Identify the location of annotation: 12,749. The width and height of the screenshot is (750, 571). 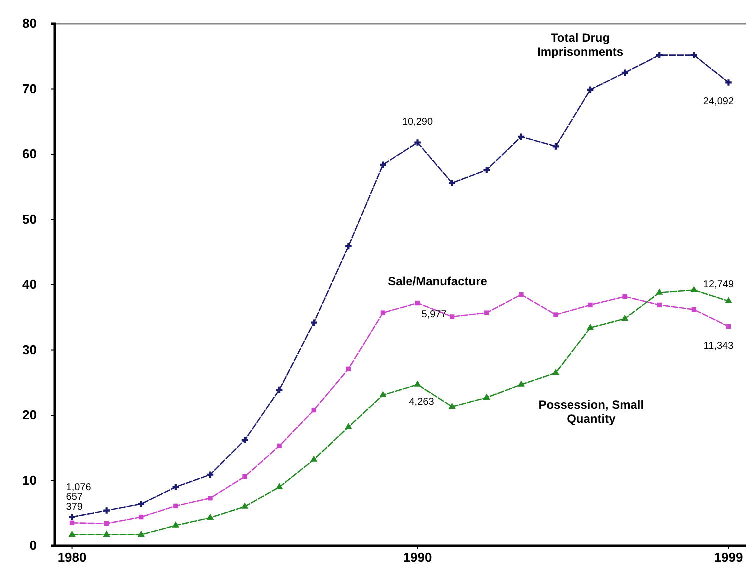
(718, 284).